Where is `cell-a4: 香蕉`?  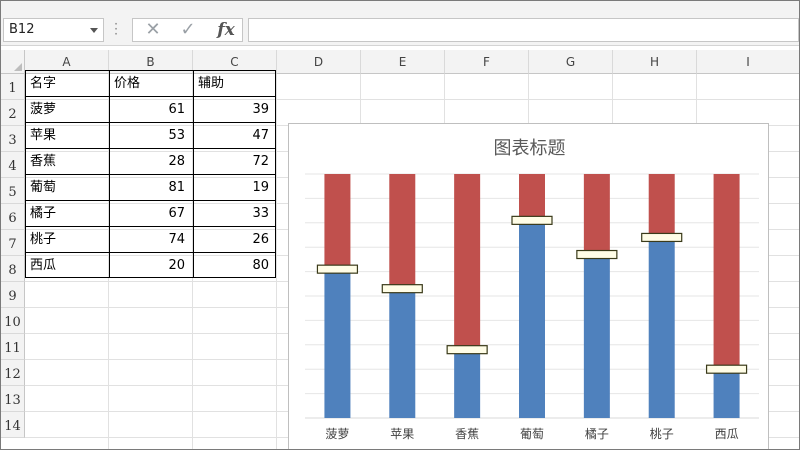 cell-a4: 香蕉 is located at coordinates (43, 161).